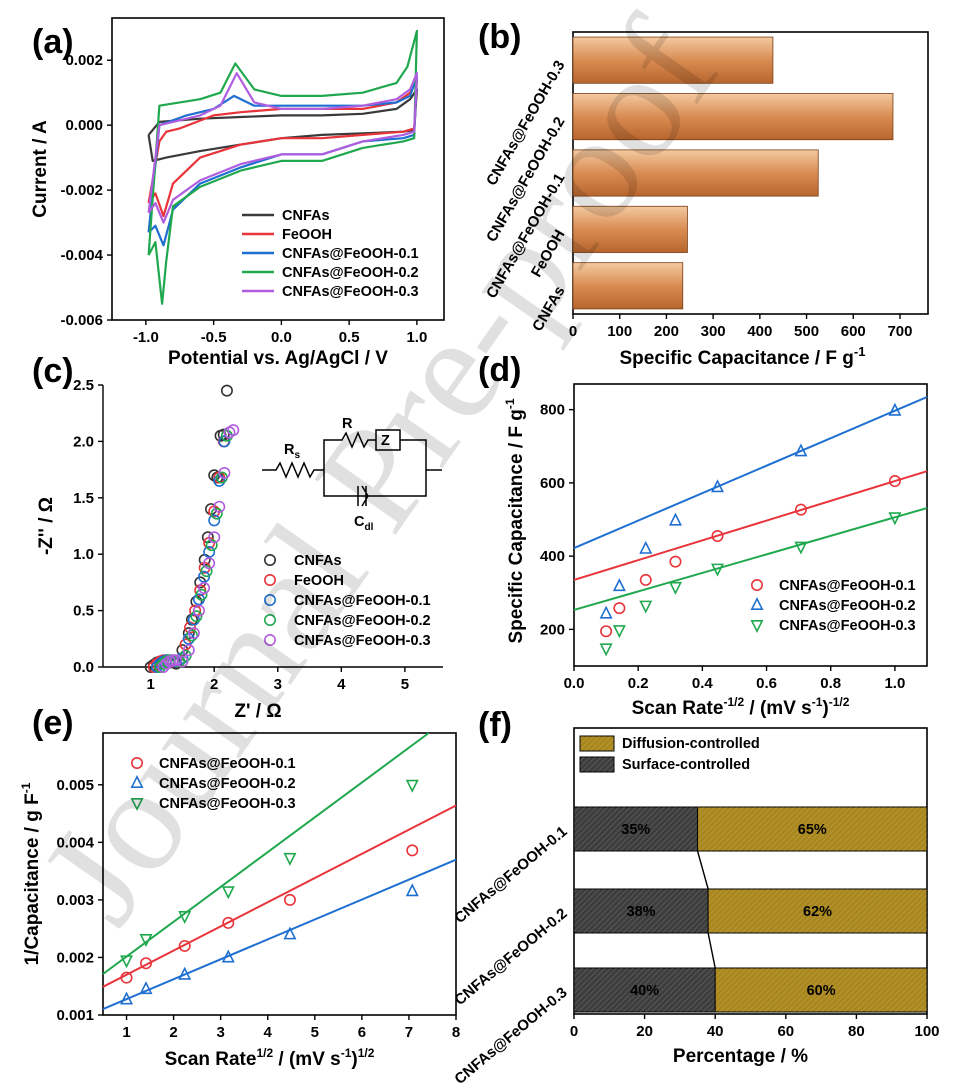 The image size is (966, 1084). Describe the element at coordinates (75, 1015) in the screenshot. I see `y-tick-label: 0.001` at that location.